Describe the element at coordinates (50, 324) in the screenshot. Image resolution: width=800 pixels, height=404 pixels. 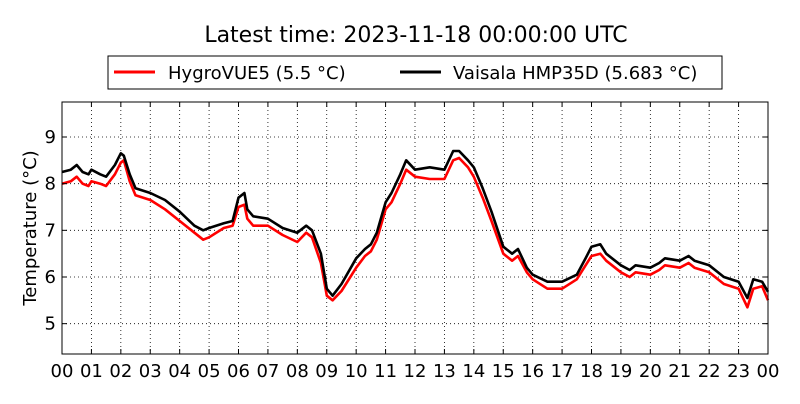
I see `y-tick-label: 5` at that location.